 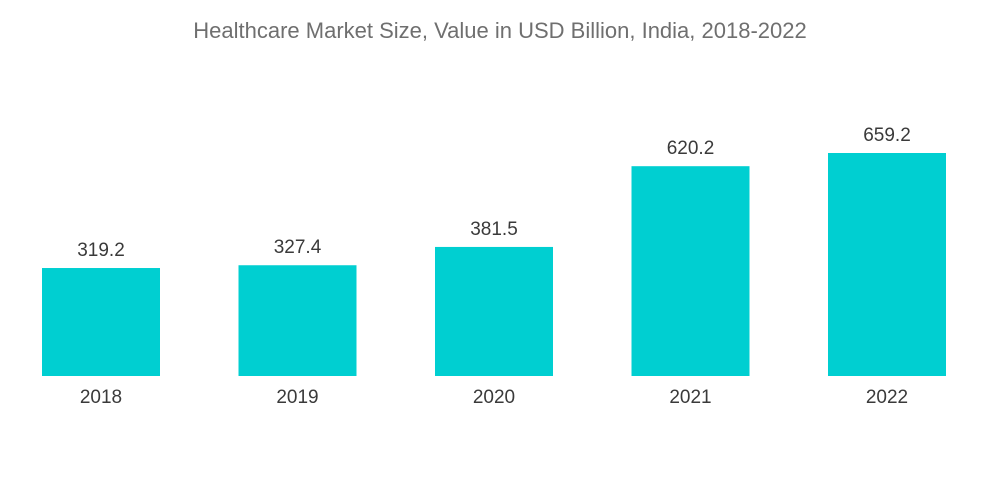 I want to click on x-tick-label-2021: 2021, so click(x=690, y=397).